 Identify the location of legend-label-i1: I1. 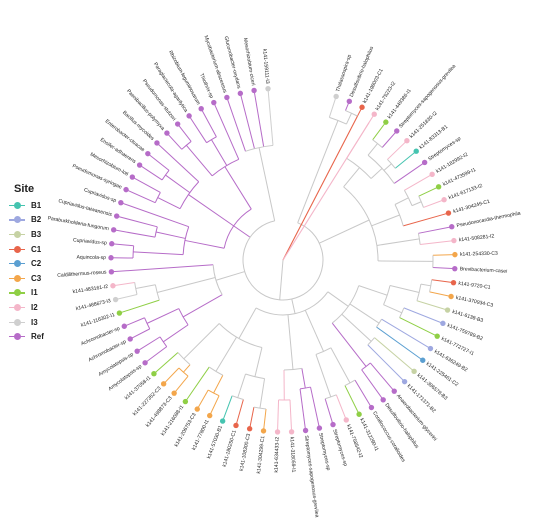
(34, 293).